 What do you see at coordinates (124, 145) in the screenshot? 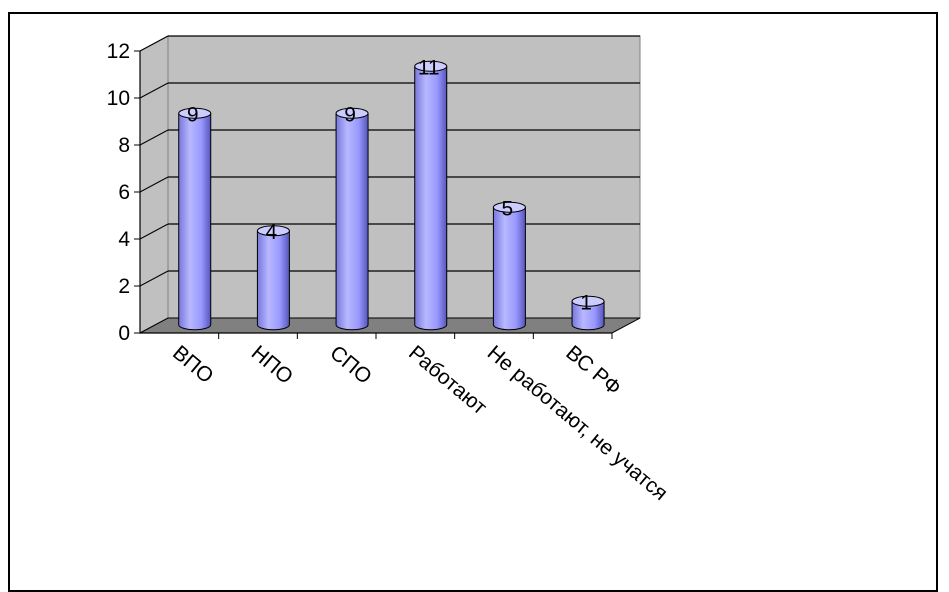
I see `y-tick-label: 8` at bounding box center [124, 145].